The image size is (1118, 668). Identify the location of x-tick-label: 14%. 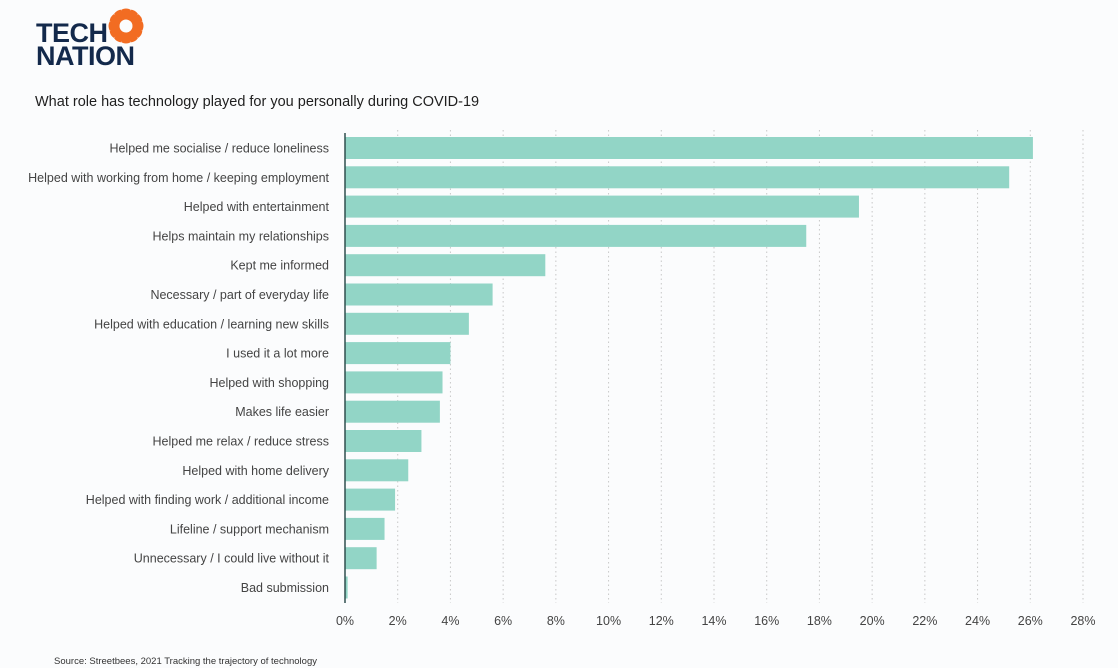
(713, 621).